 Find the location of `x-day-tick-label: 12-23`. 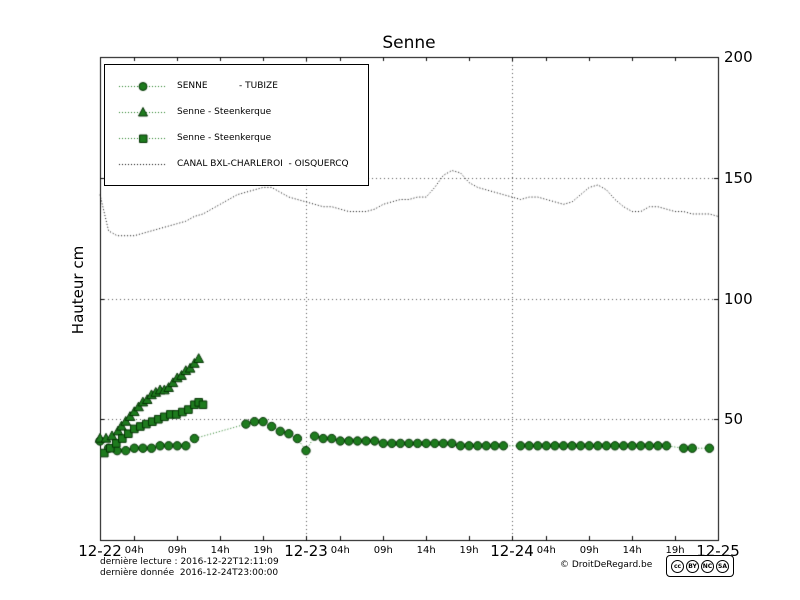

x-day-tick-label: 12-23 is located at coordinates (306, 551).